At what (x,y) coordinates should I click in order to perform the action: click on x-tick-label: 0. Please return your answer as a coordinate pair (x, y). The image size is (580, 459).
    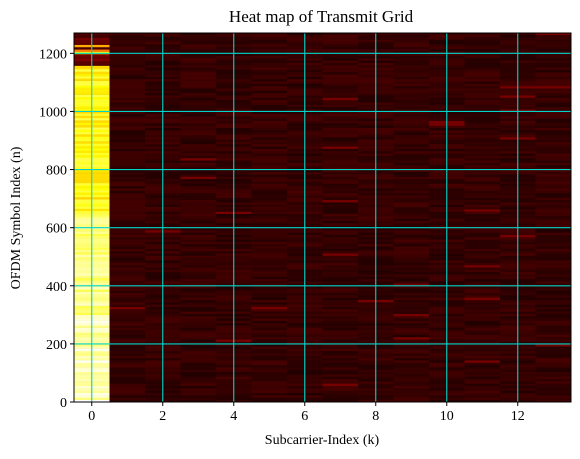
    Looking at the image, I should click on (91, 416).